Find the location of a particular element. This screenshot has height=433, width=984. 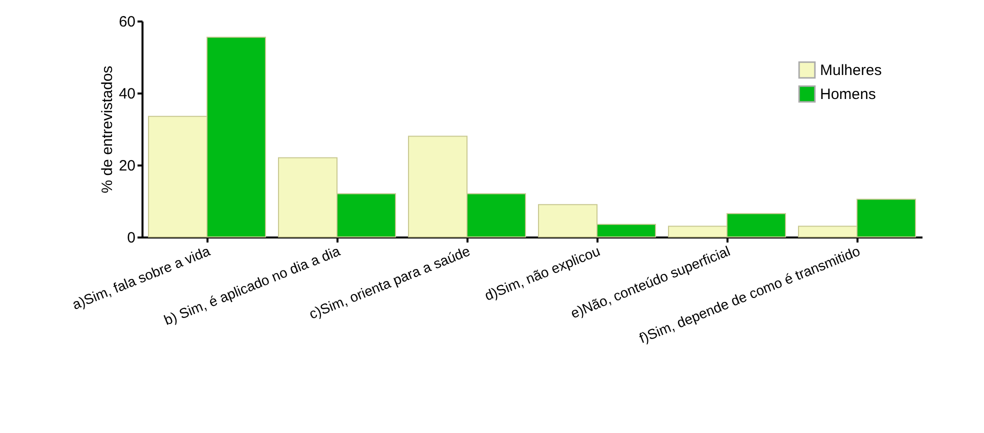

y-tick-label: 60 is located at coordinates (127, 22).